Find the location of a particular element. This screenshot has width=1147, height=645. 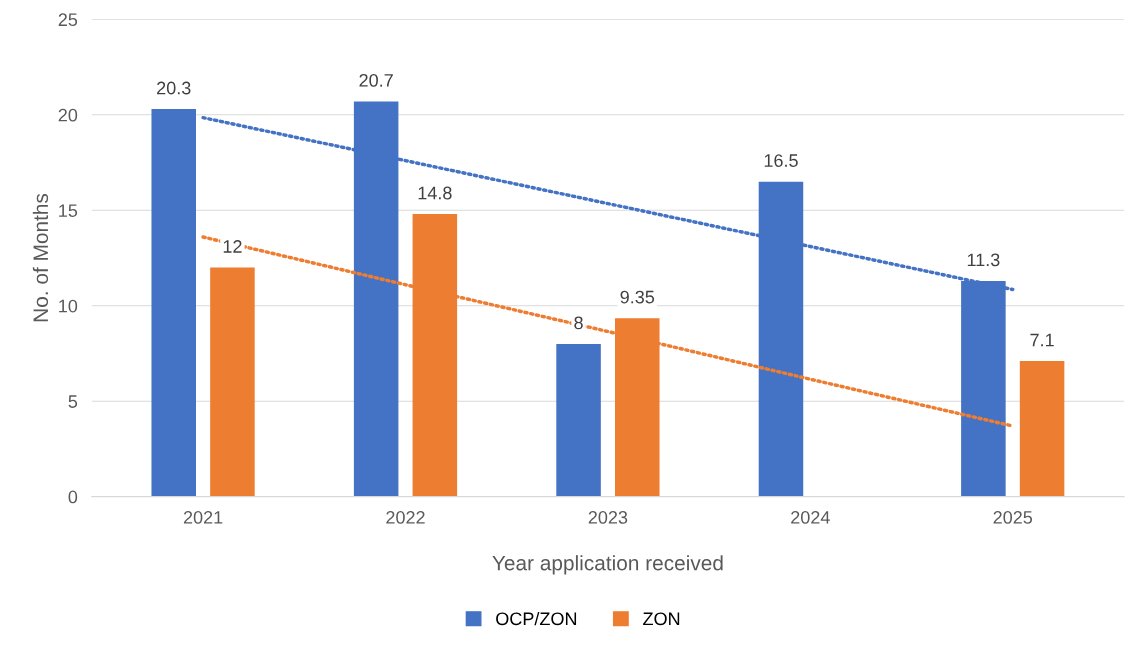

data-label: 14.8 is located at coordinates (435, 193).